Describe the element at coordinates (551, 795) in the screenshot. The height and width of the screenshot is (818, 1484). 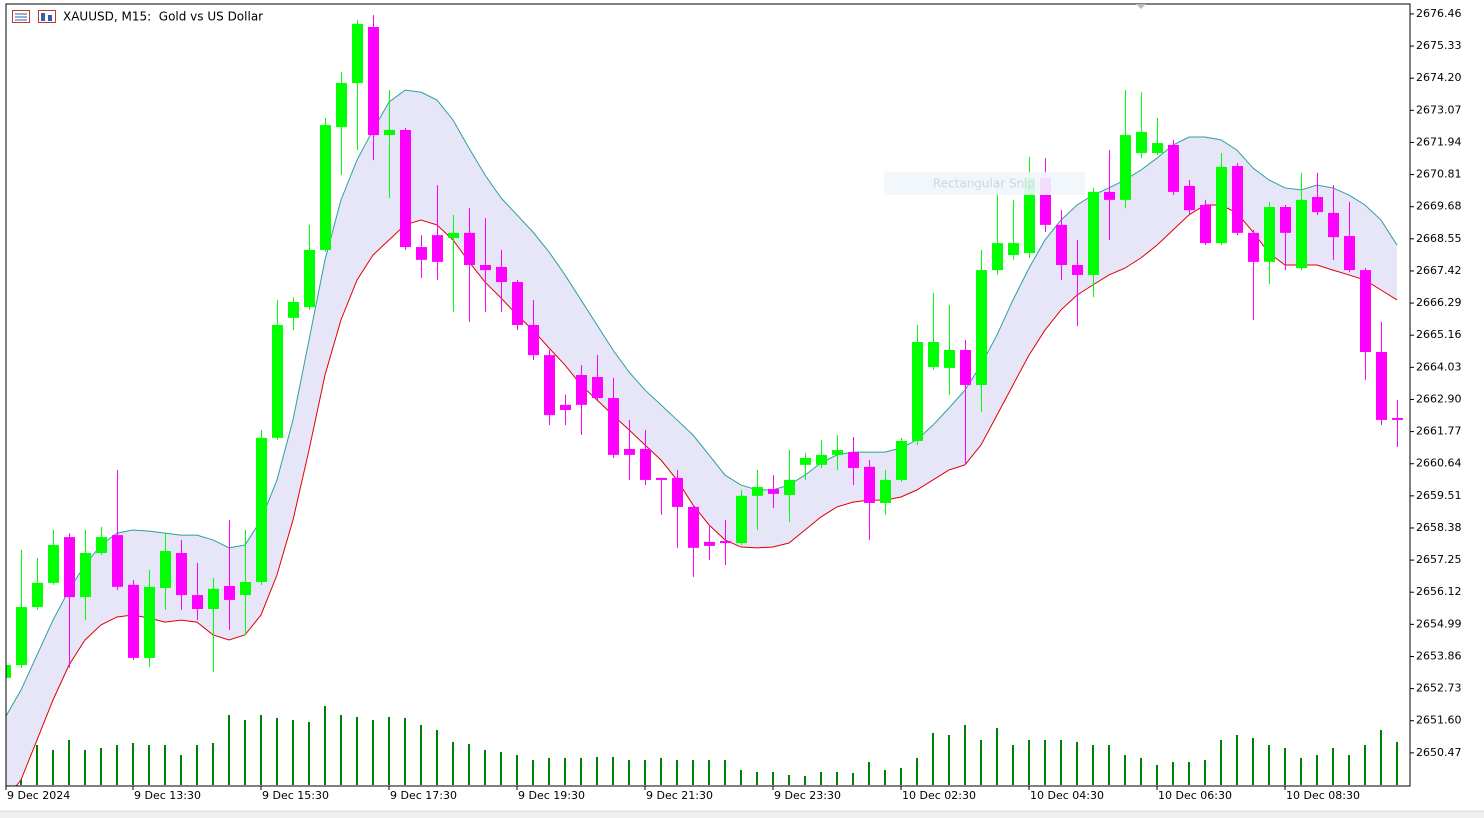
I see `x-tick-label: 9 Dec 19:30` at that location.